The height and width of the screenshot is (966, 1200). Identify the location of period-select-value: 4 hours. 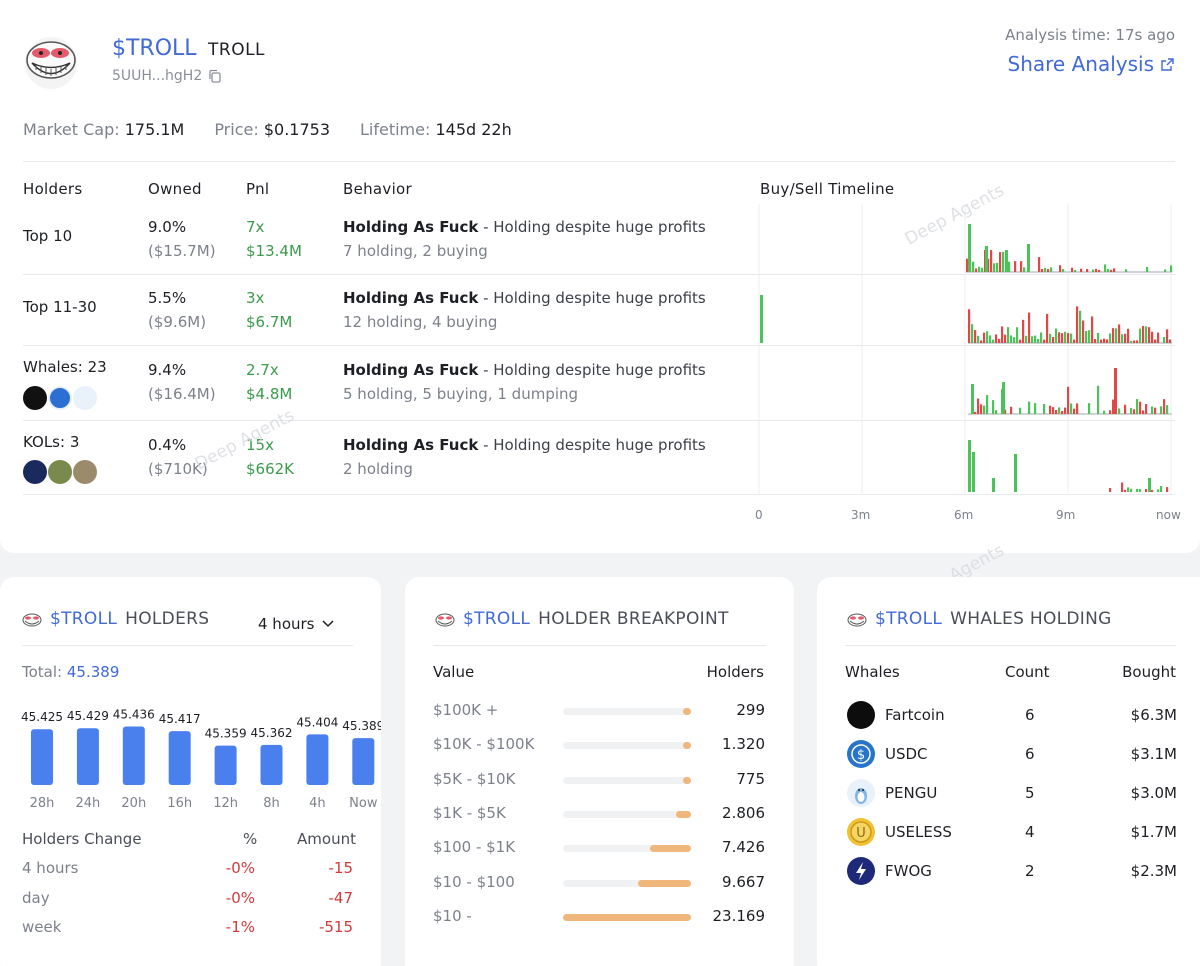
(286, 624).